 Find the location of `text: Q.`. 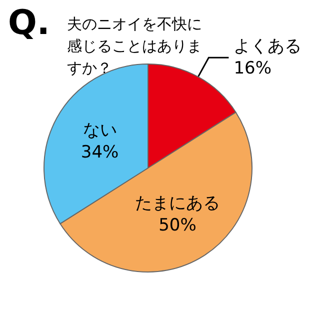

text: Q. is located at coordinates (29, 23).